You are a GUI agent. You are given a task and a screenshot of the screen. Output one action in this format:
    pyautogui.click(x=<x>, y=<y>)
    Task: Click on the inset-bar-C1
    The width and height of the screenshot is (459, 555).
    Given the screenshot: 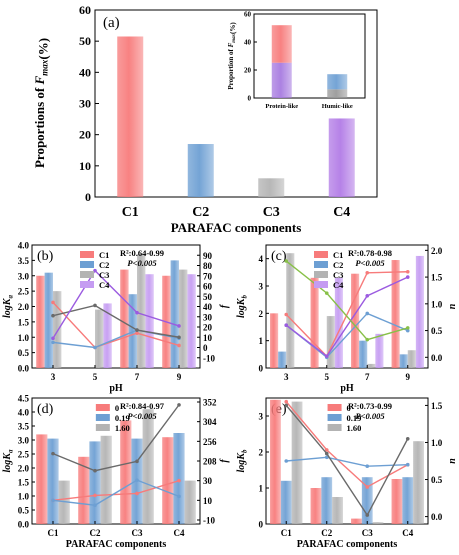 What is the action you would take?
    pyautogui.click(x=281, y=44)
    